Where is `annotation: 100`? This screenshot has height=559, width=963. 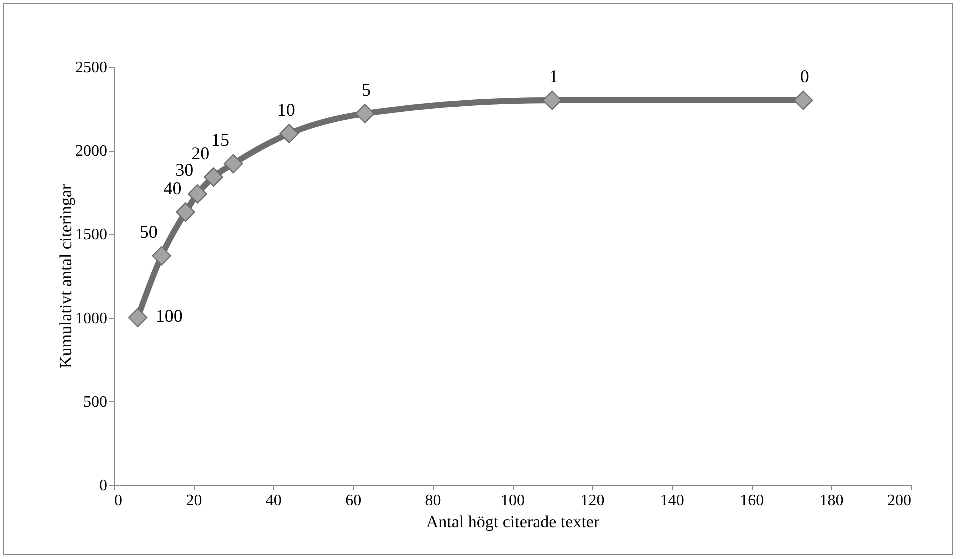
annotation: 100 is located at coordinates (169, 316).